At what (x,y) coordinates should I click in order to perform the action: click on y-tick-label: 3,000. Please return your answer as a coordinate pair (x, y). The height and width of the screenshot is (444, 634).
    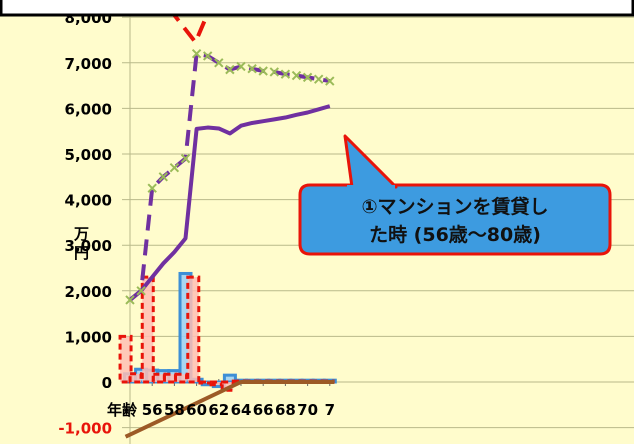
    Looking at the image, I should click on (88, 246).